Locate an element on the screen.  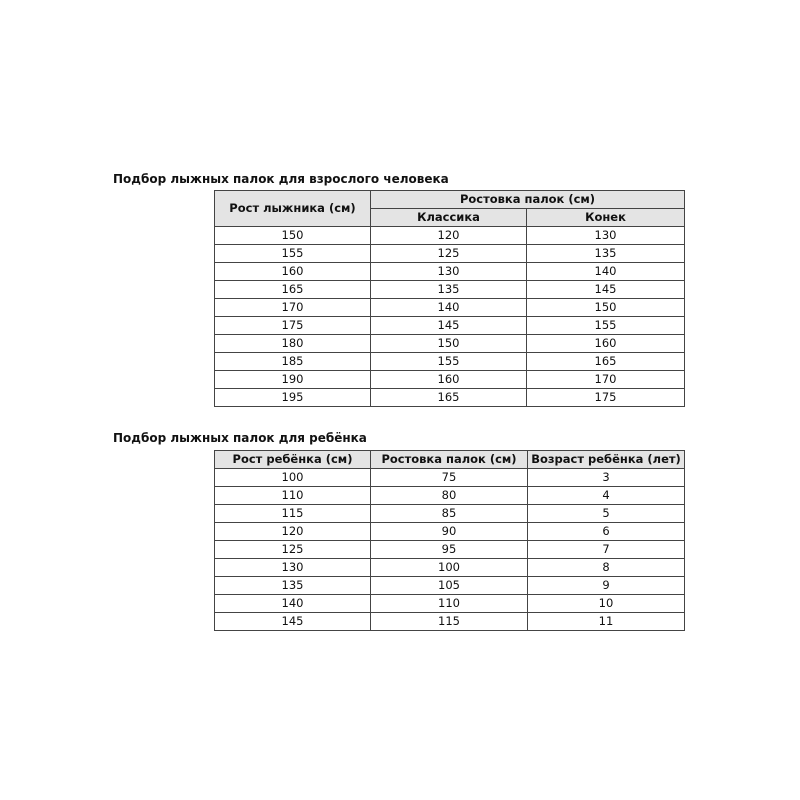
table-row: 125 95 7 is located at coordinates (449, 549).